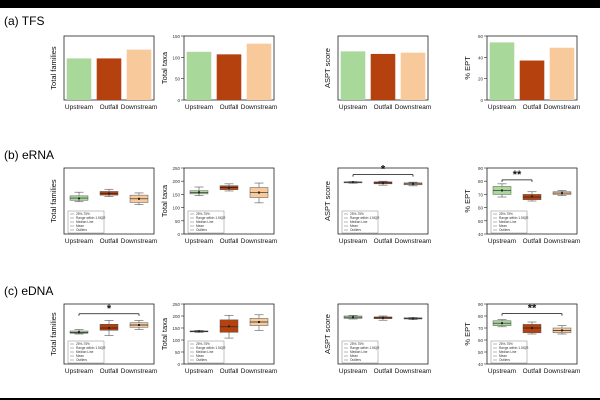 The image size is (600, 400). I want to click on row-label-erna: (b) eRNA, so click(29, 155).